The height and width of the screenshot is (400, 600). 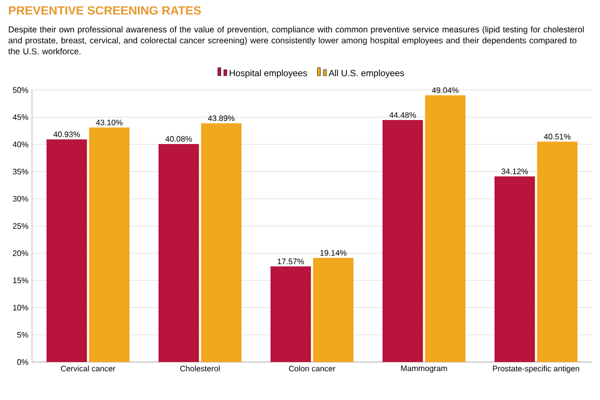 I want to click on chart-title: PREVENTIVE SCREENING RATES, so click(x=104, y=10).